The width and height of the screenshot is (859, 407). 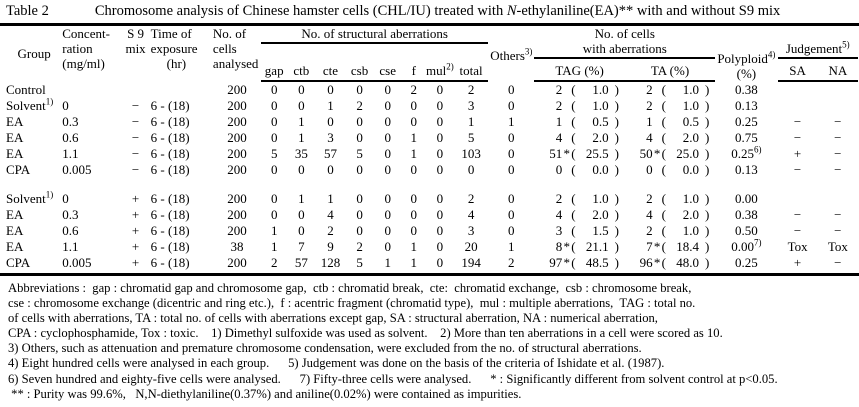 What do you see at coordinates (688, 246) in the screenshot?
I see `ta-percent: 18.4` at bounding box center [688, 246].